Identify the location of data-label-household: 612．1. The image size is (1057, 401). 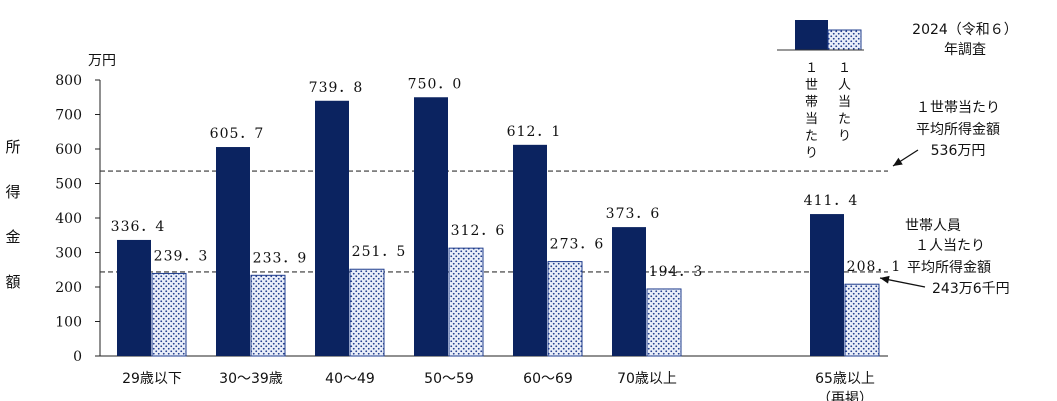
(534, 132).